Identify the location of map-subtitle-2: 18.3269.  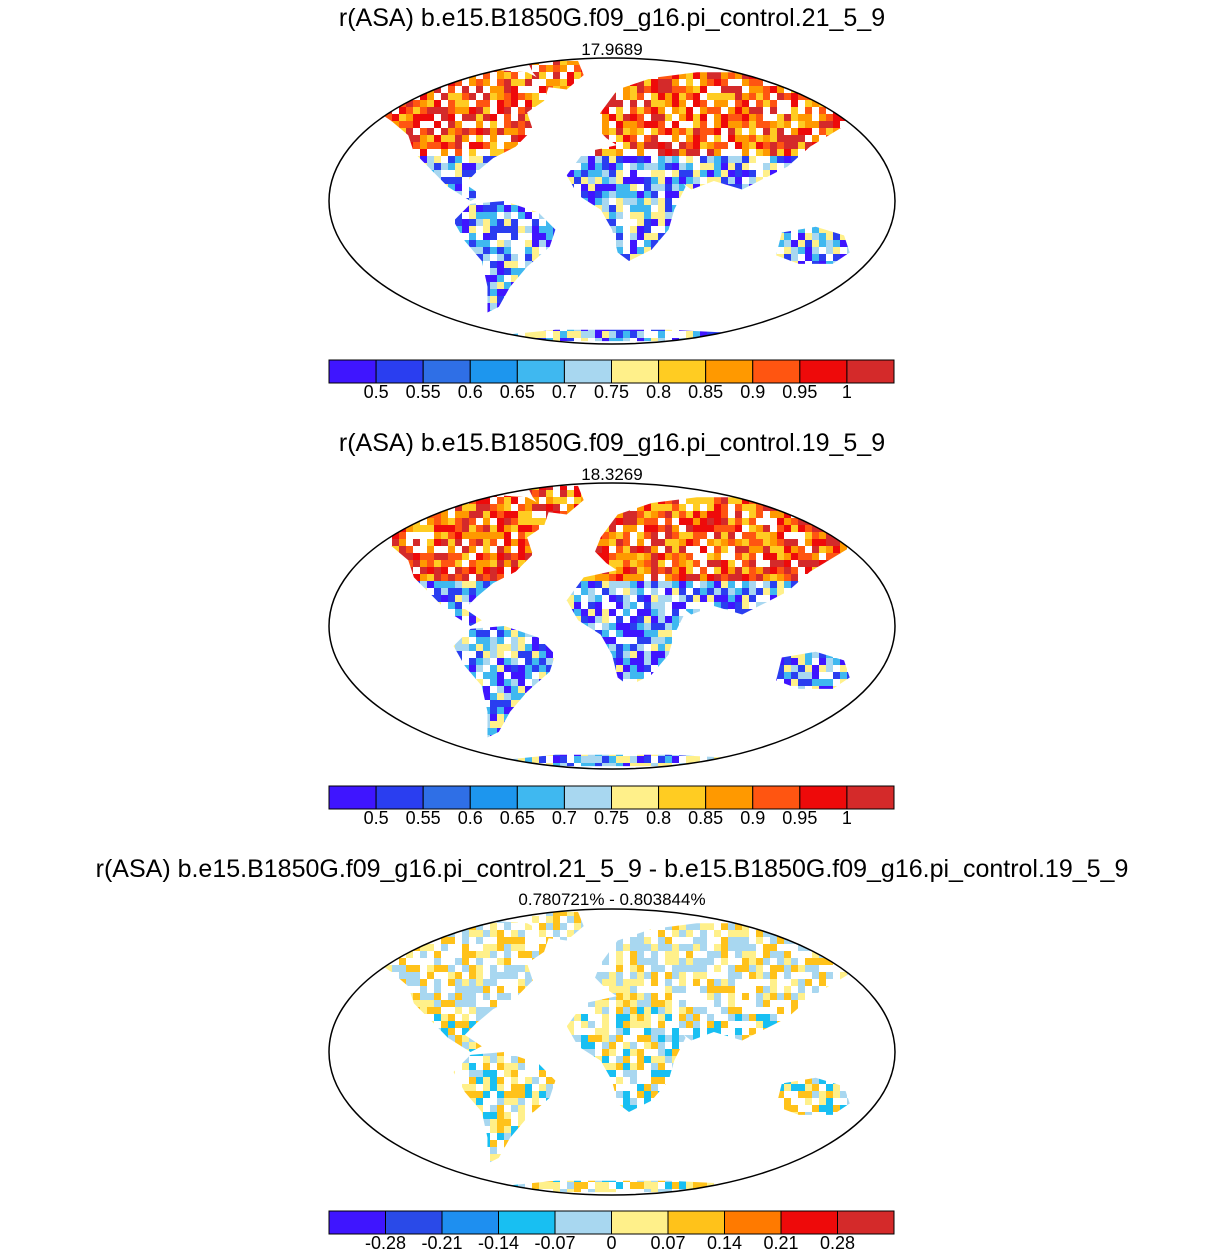
(612, 474).